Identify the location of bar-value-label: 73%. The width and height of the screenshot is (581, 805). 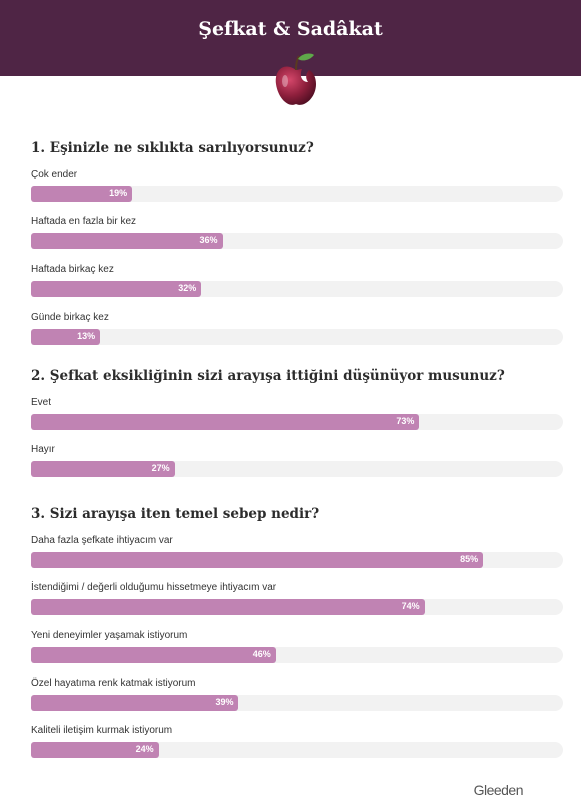
(405, 421).